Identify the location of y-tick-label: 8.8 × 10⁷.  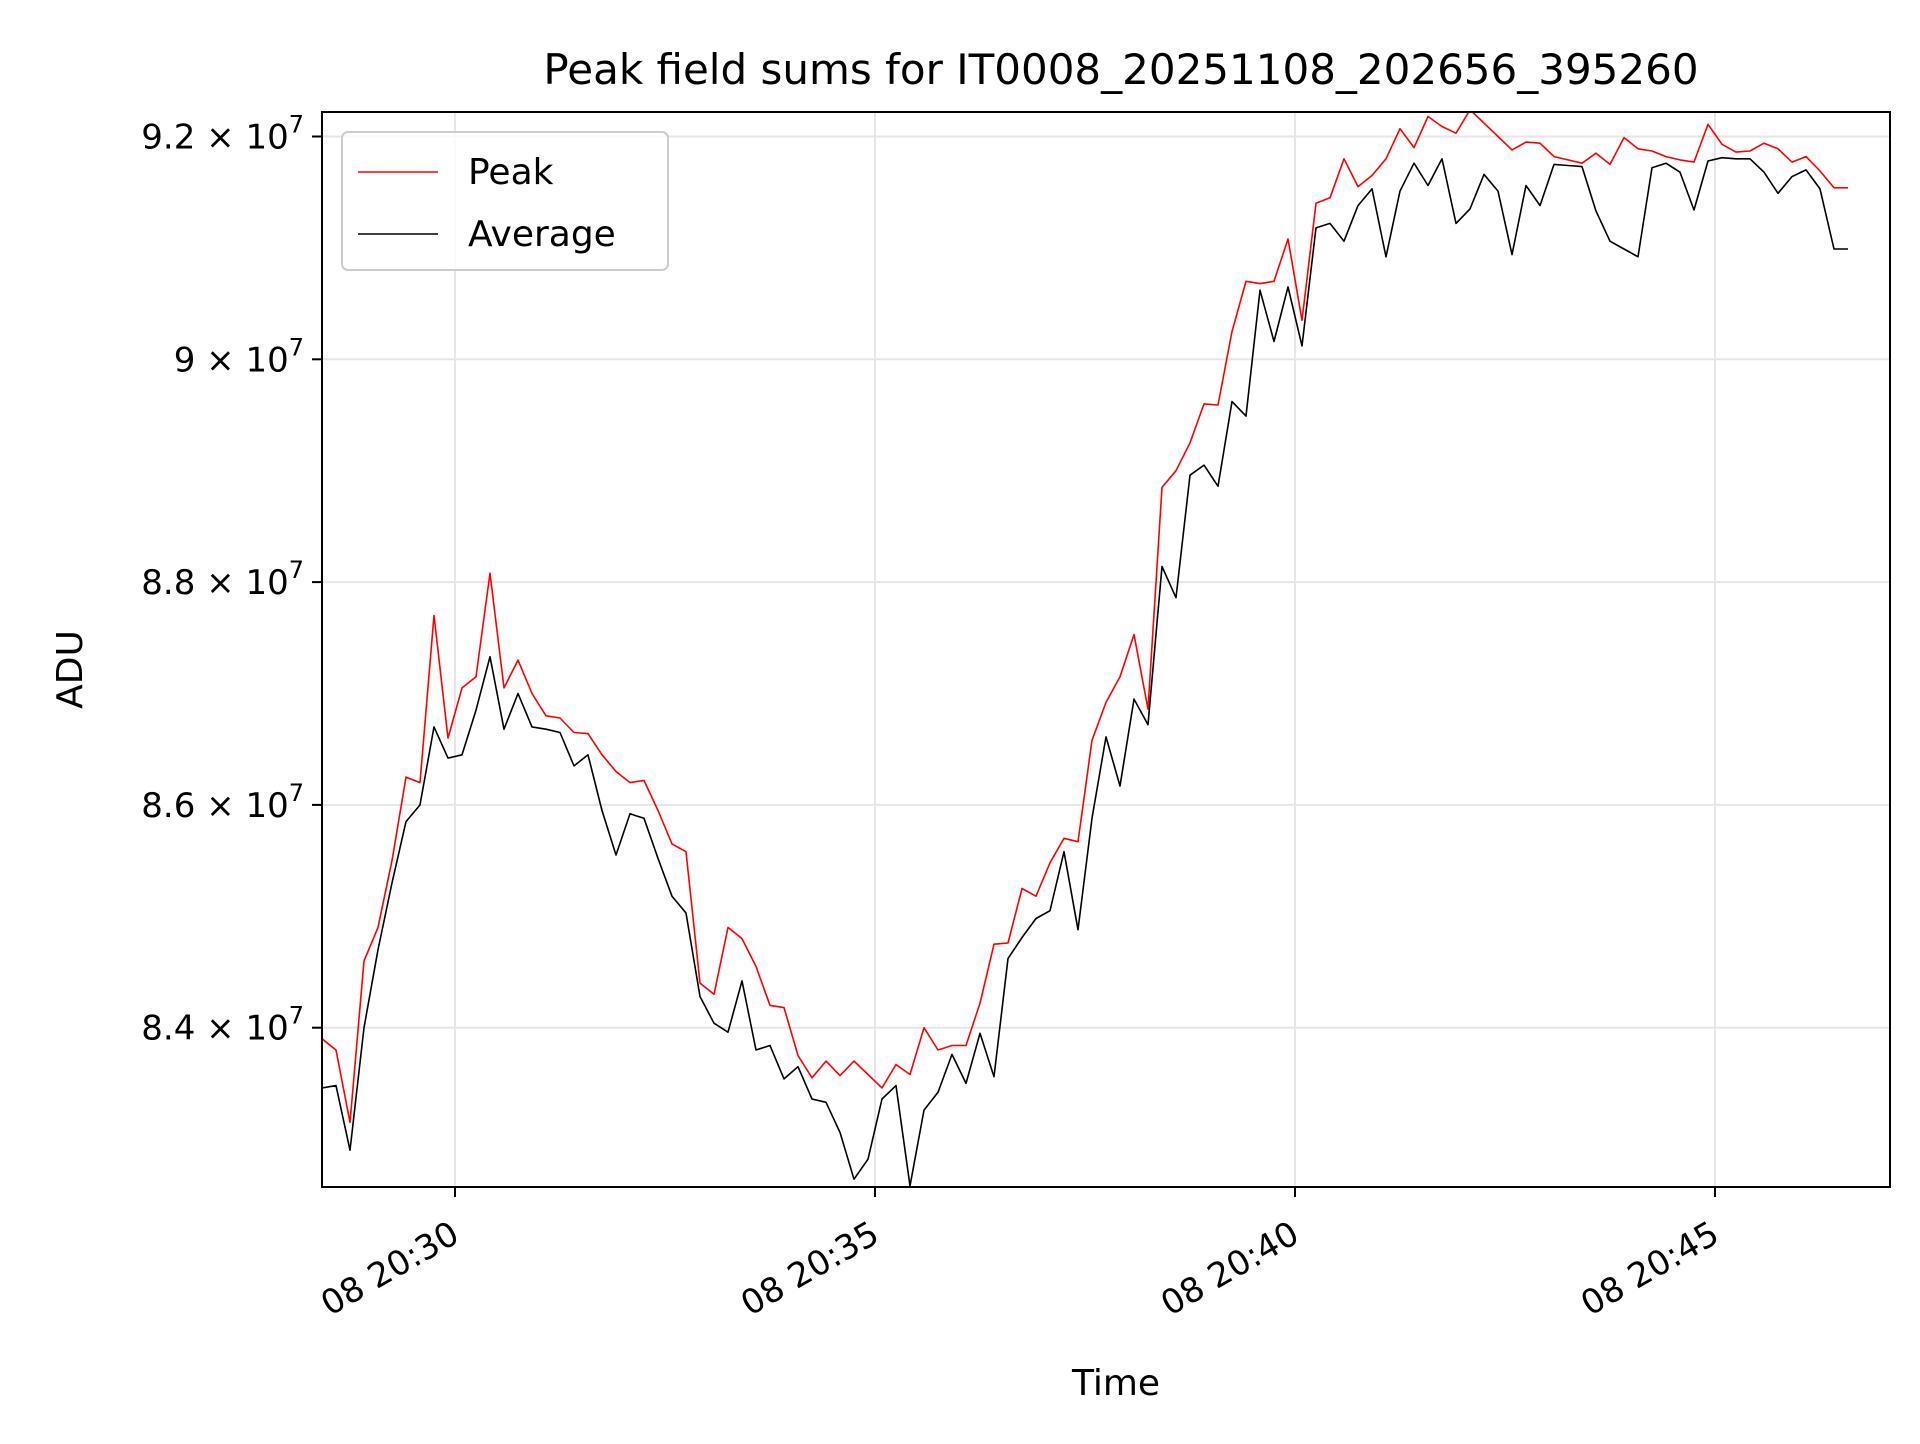
(222, 579).